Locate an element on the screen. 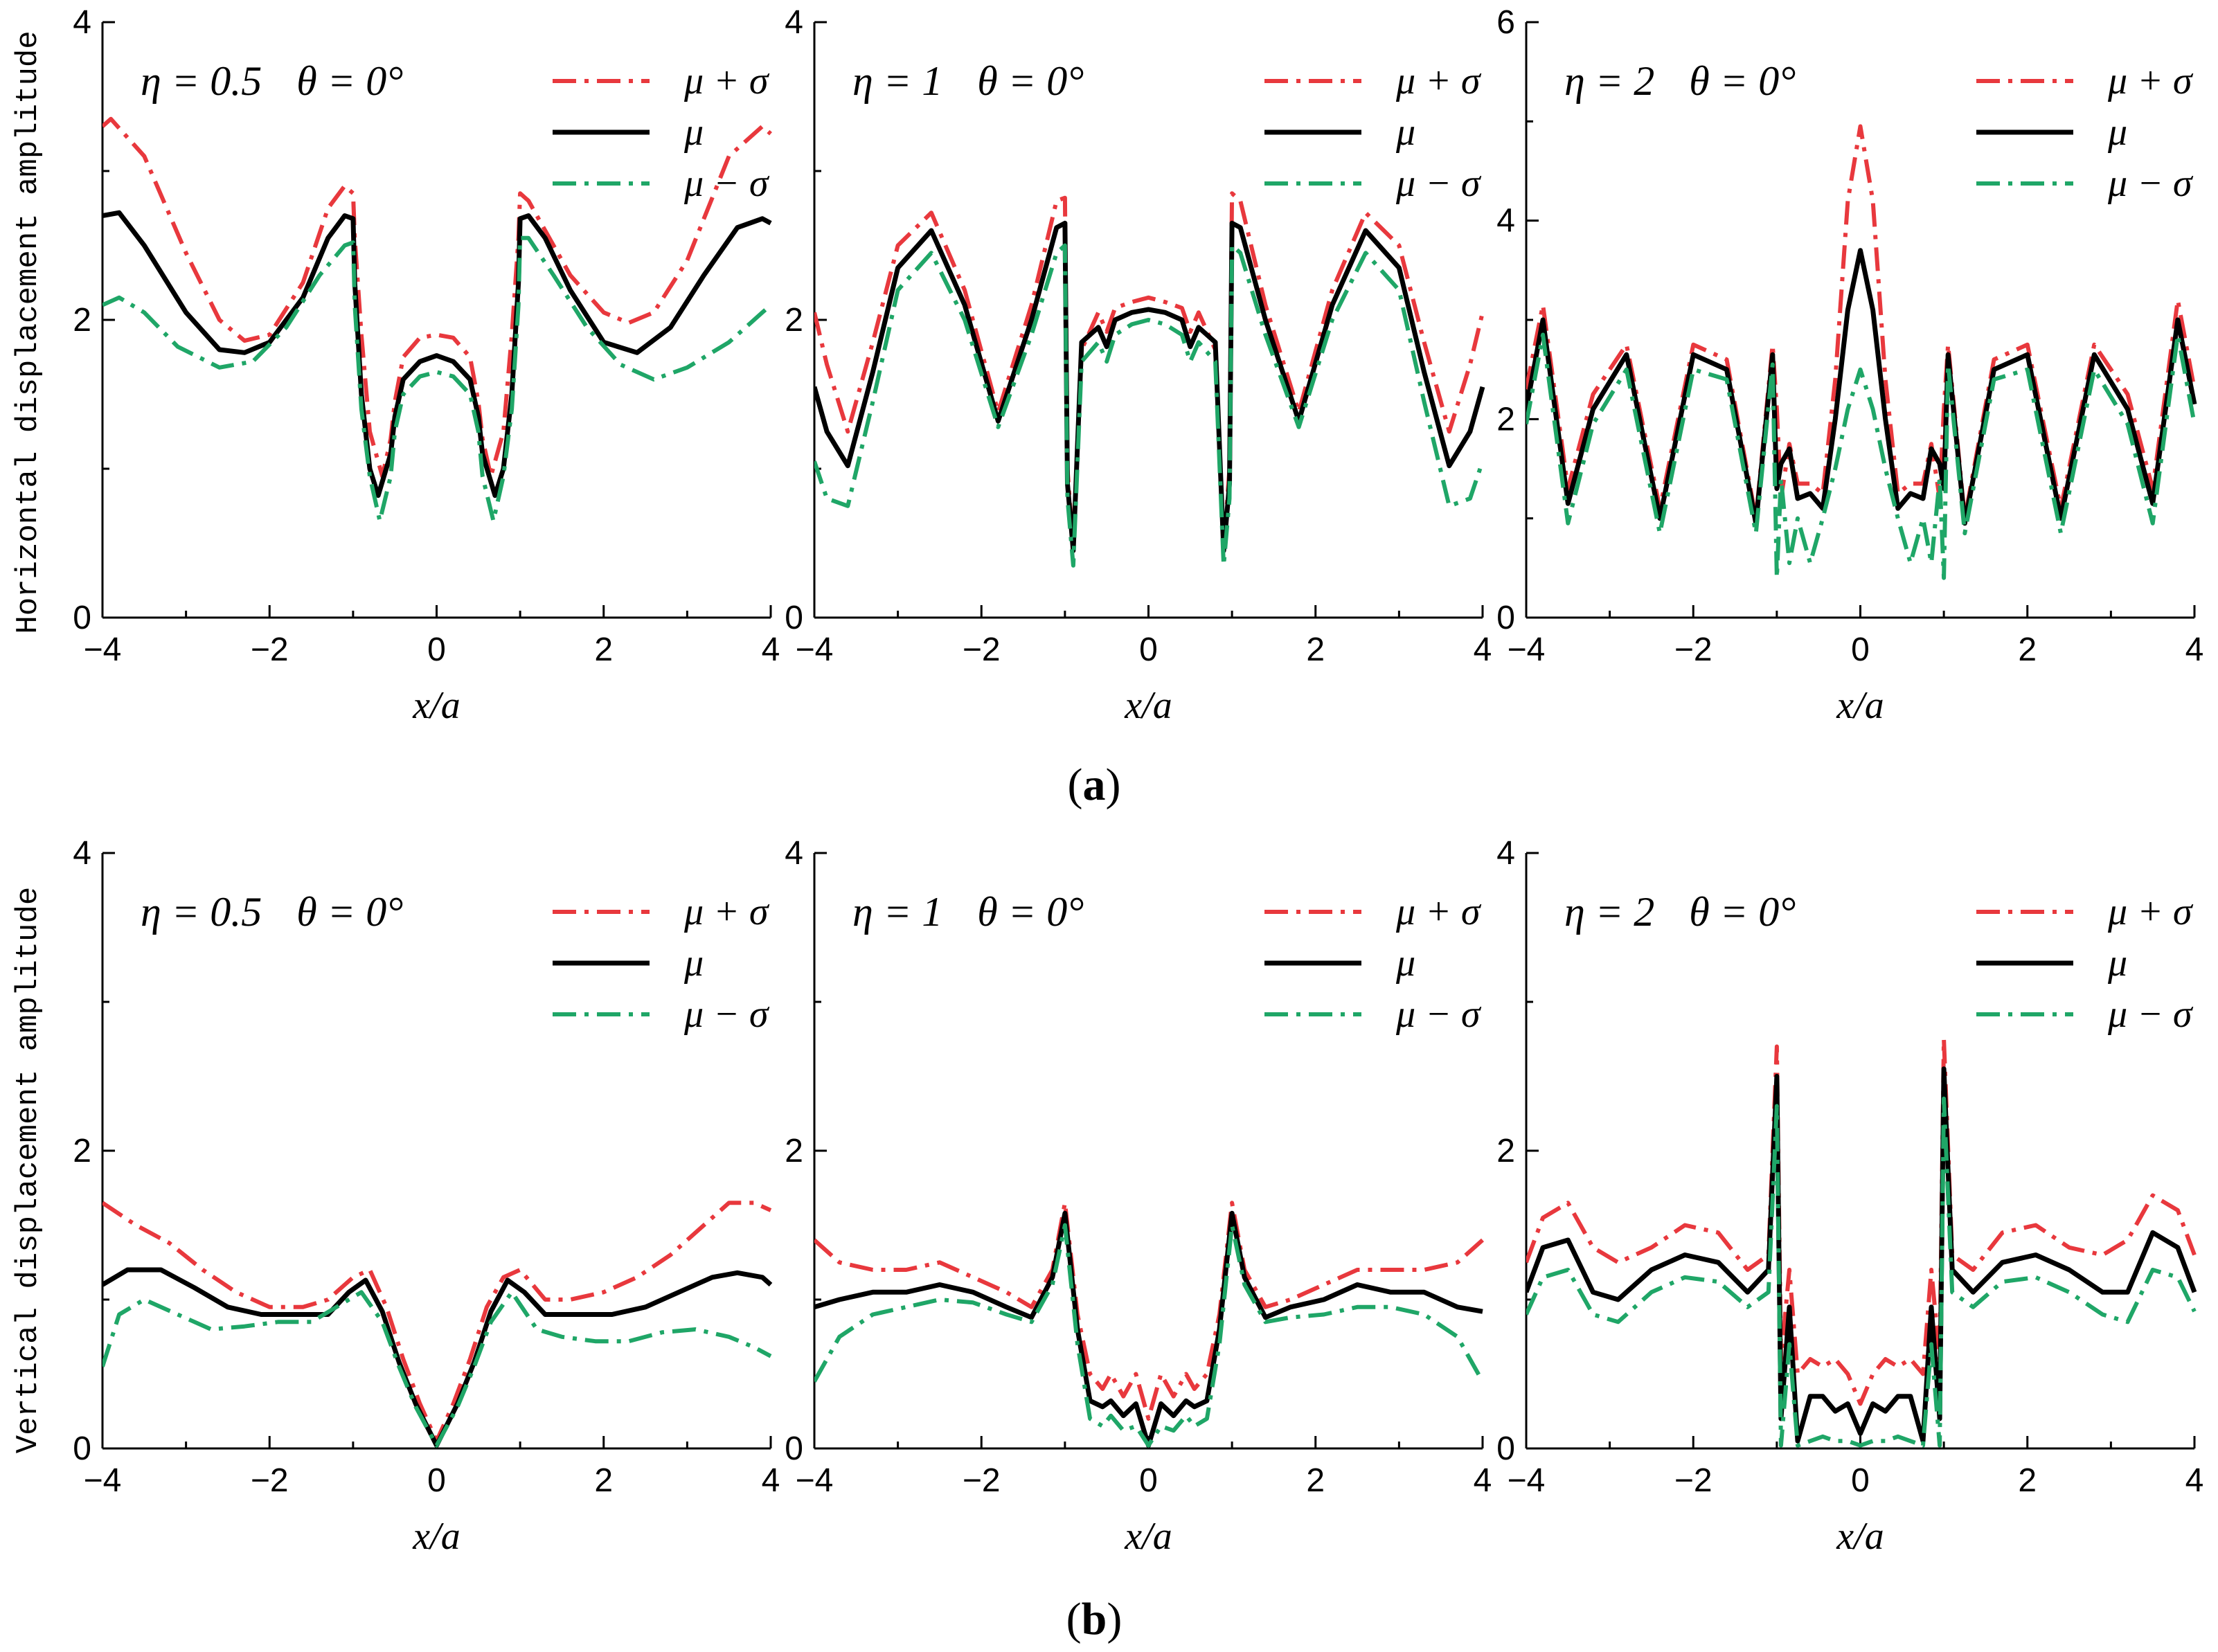  panel-0-0: −4 −2 0 2 4 0 2 4 x/a η = 0.5 θ = 0° μ + σ μ μ − σ is located at coordinates (426, 366).